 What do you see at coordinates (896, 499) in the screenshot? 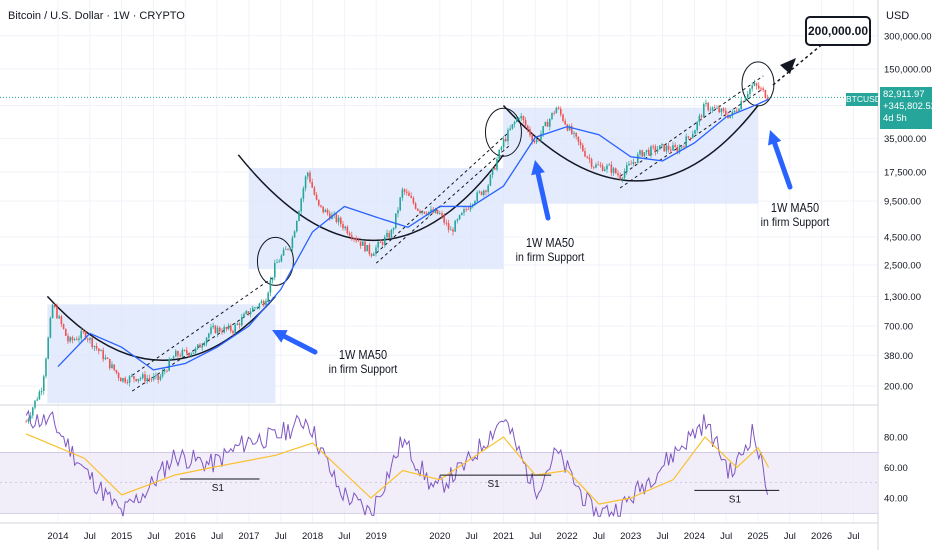
I see `rsi-tick-label: 40.00` at bounding box center [896, 499].